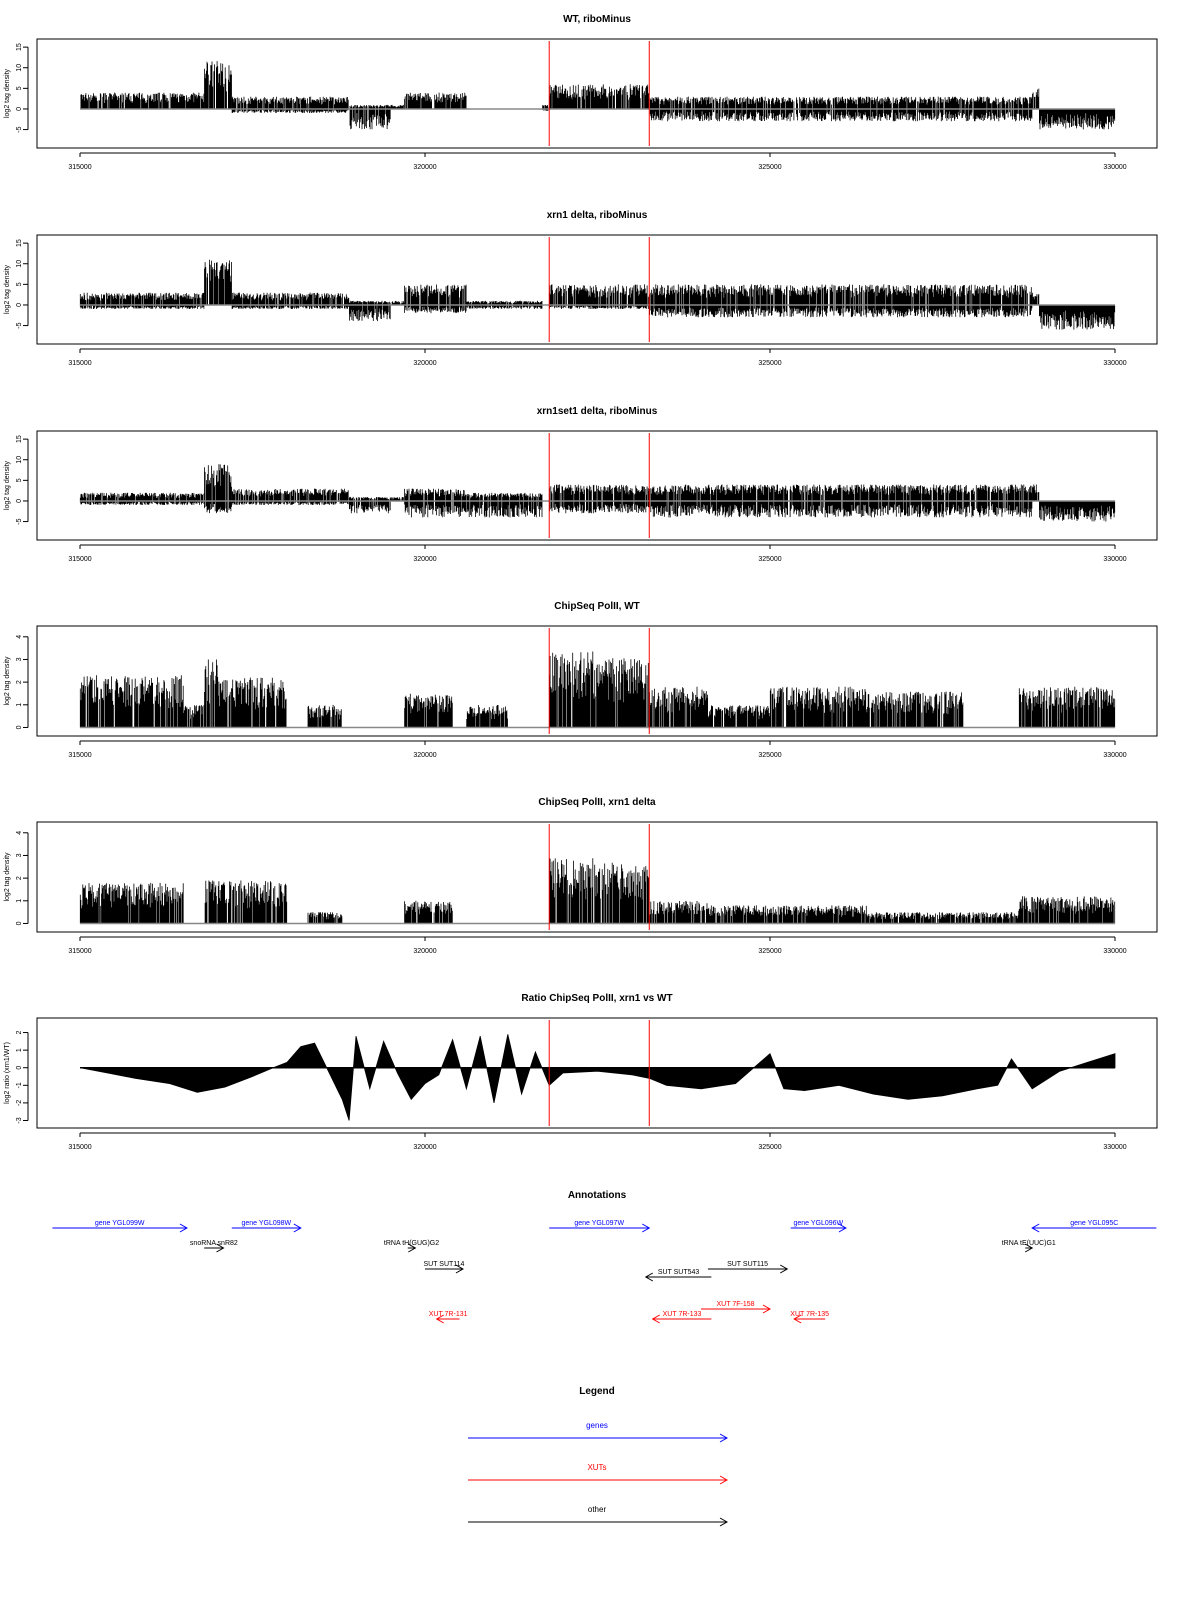 The height and width of the screenshot is (1600, 1200). I want to click on feature-label: snoRNA snR82, so click(214, 1243).